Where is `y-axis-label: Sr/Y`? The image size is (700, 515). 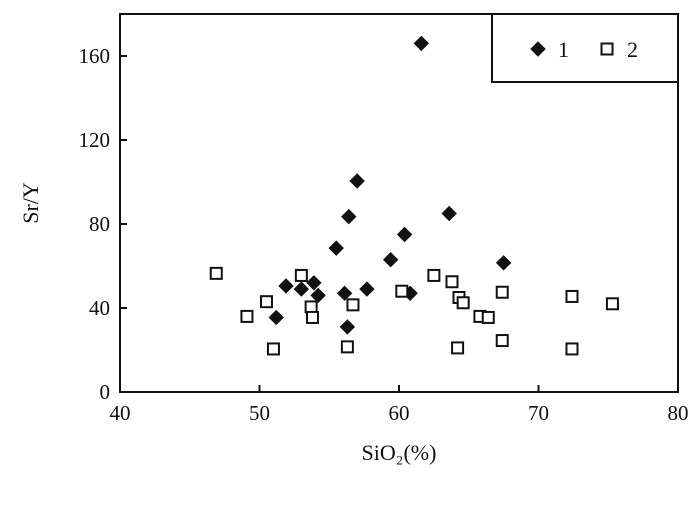
y-axis-label: Sr/Y is located at coordinates (30, 203).